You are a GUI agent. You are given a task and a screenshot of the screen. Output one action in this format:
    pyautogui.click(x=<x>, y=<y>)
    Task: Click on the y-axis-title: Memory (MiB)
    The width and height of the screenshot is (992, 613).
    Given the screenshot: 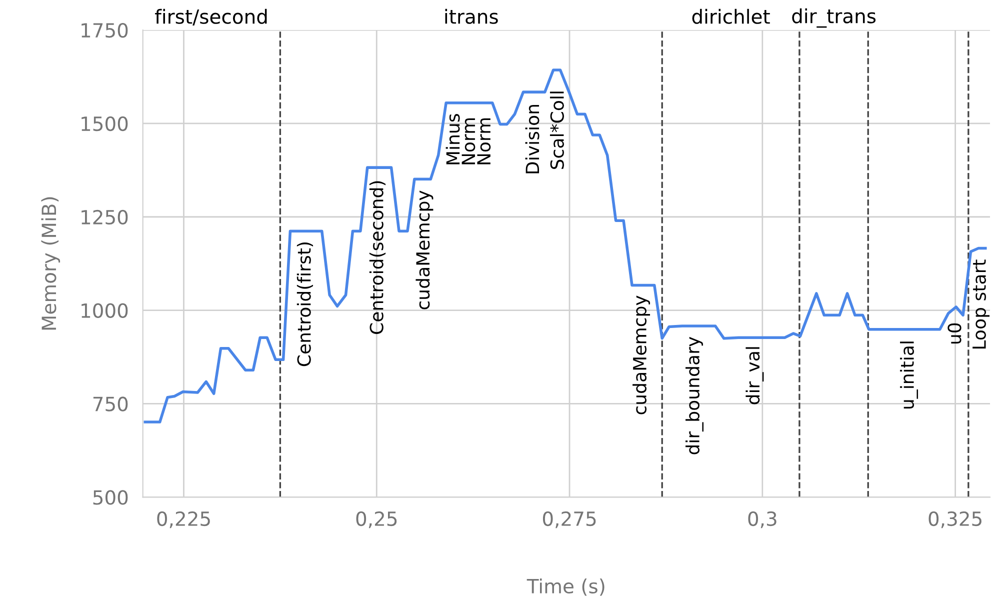 What is the action you would take?
    pyautogui.click(x=50, y=263)
    